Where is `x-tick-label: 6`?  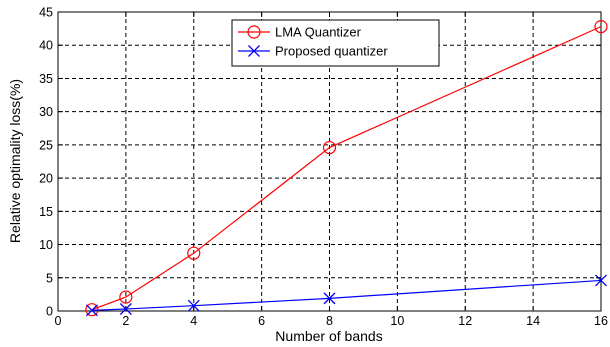 x-tick-label: 6 is located at coordinates (261, 321).